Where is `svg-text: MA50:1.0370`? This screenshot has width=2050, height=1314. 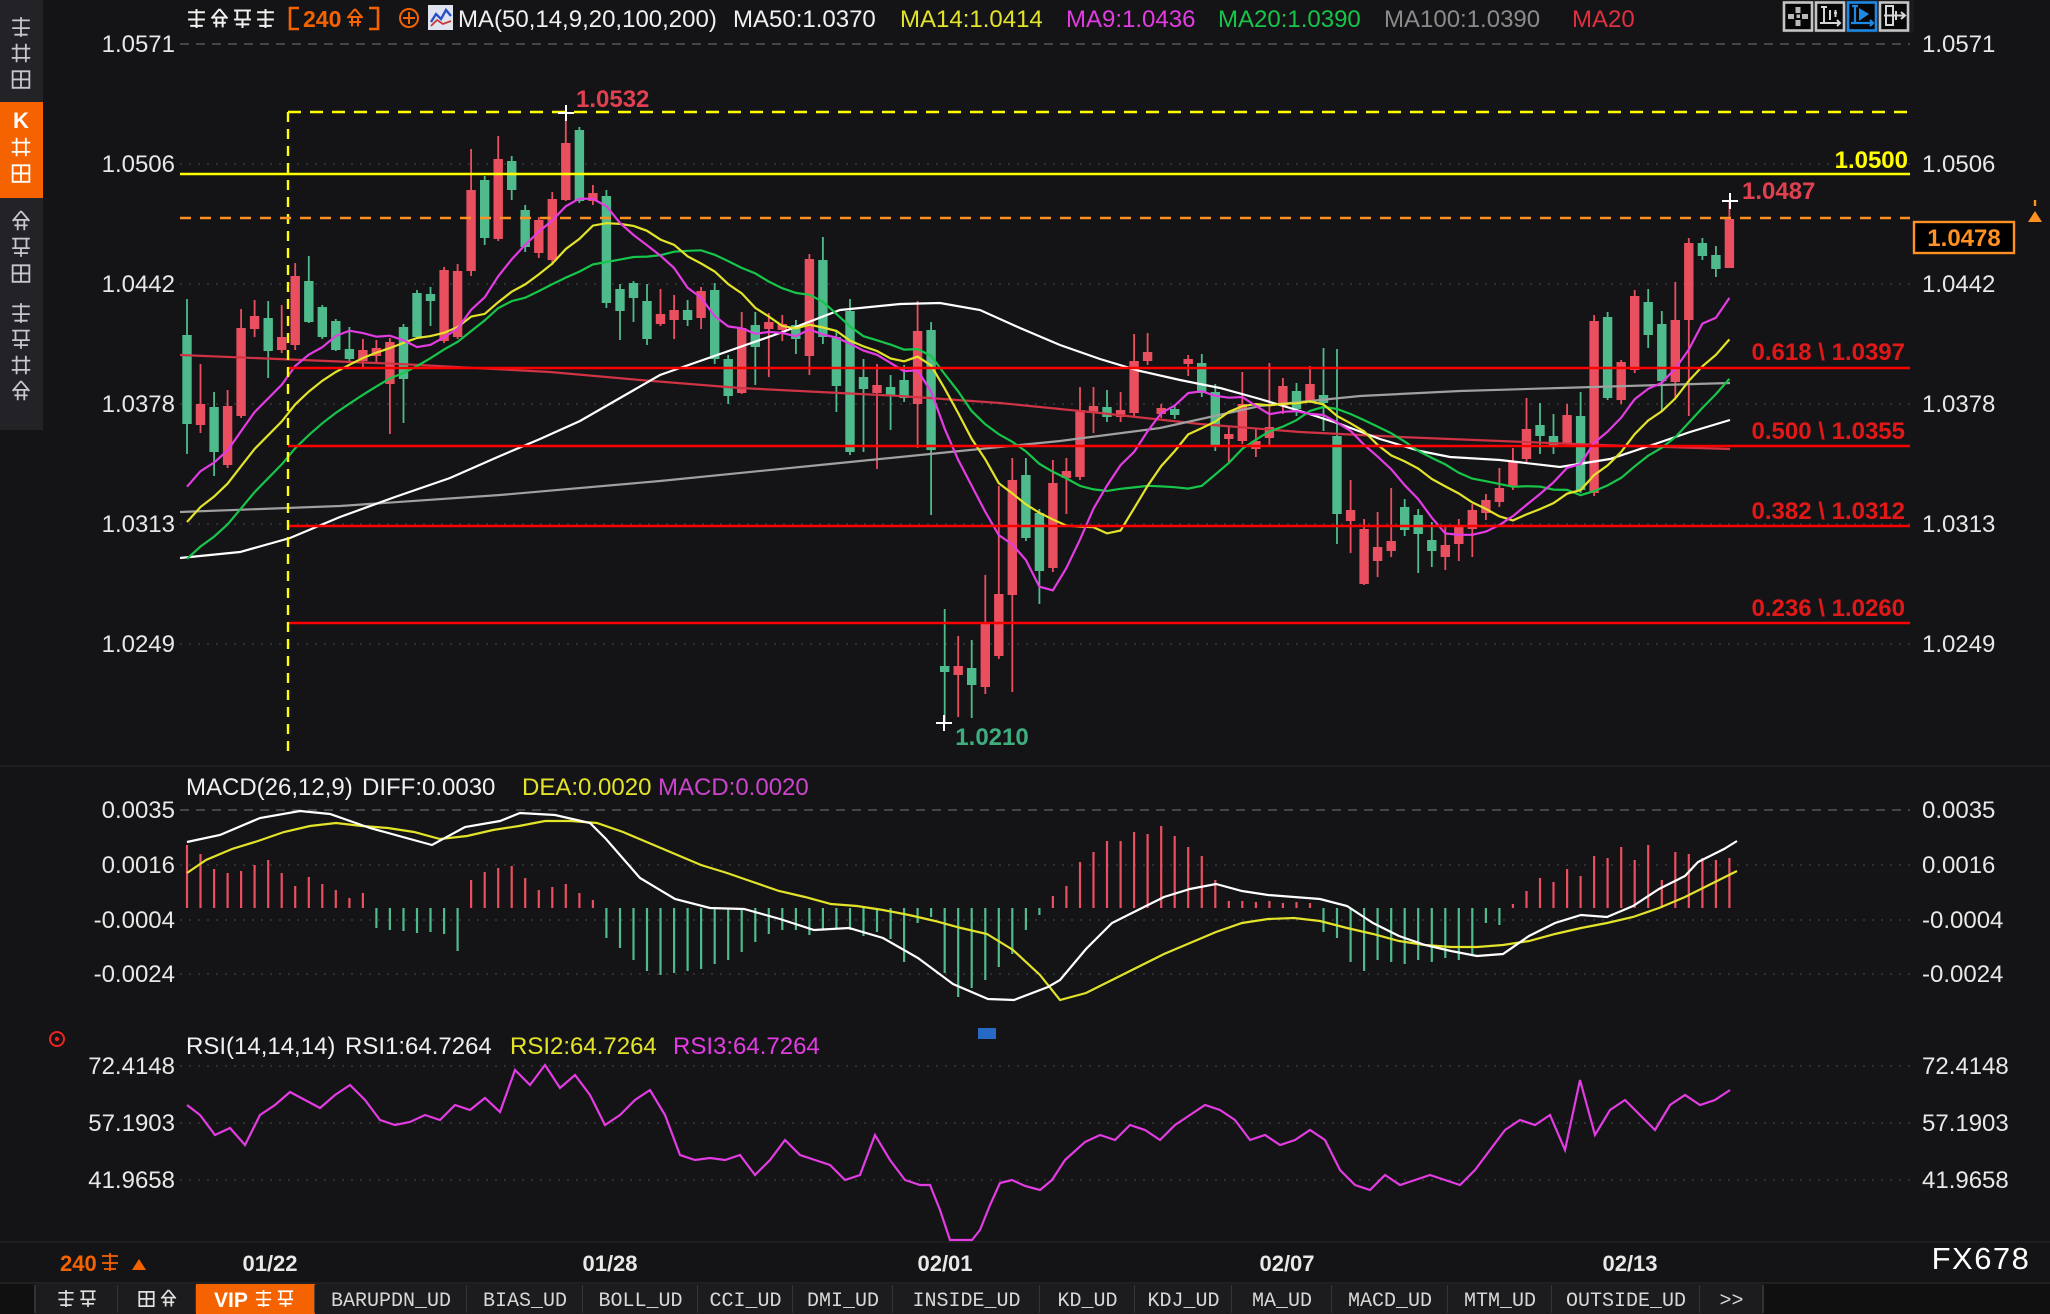 svg-text: MA50:1.0370 is located at coordinates (804, 19).